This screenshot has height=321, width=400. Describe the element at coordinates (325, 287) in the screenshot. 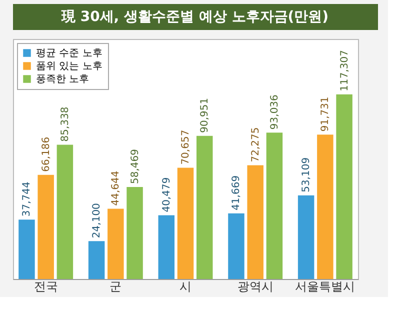

I see `x-tick-label: 서울특별시` at that location.